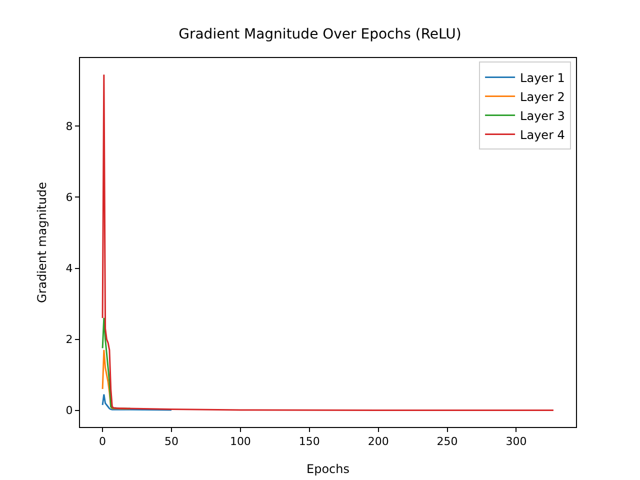  I want to click on x-tick-label: 200, so click(378, 441).